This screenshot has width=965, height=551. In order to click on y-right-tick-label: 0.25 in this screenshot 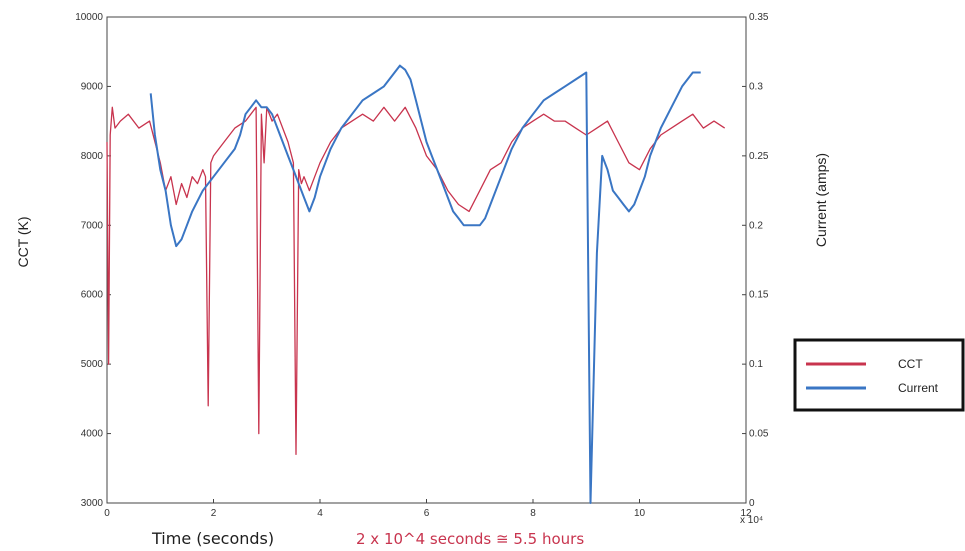, I will do `click(759, 156)`.